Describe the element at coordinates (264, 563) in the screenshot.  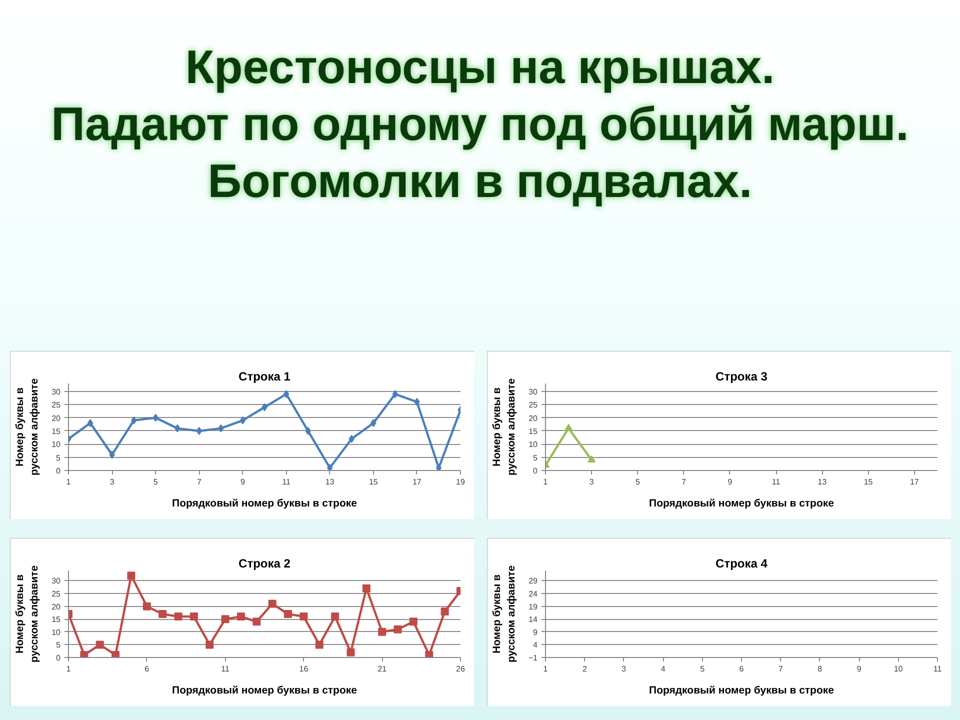
I see `chart-title: Строка 2` at that location.